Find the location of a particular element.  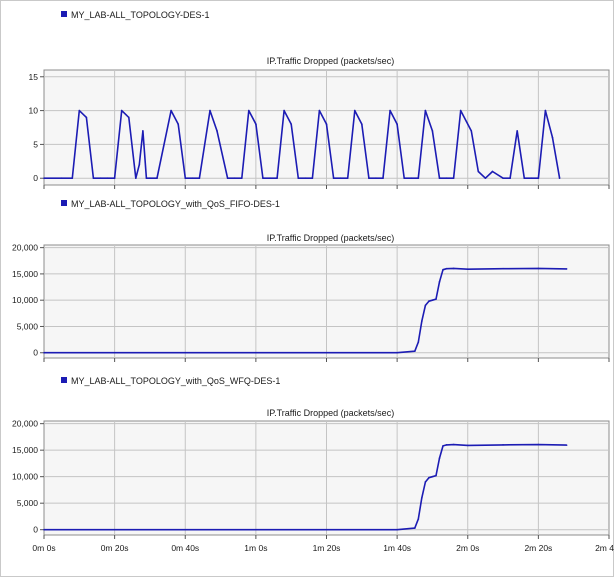

y-tick-label: 5 is located at coordinates (35, 144).